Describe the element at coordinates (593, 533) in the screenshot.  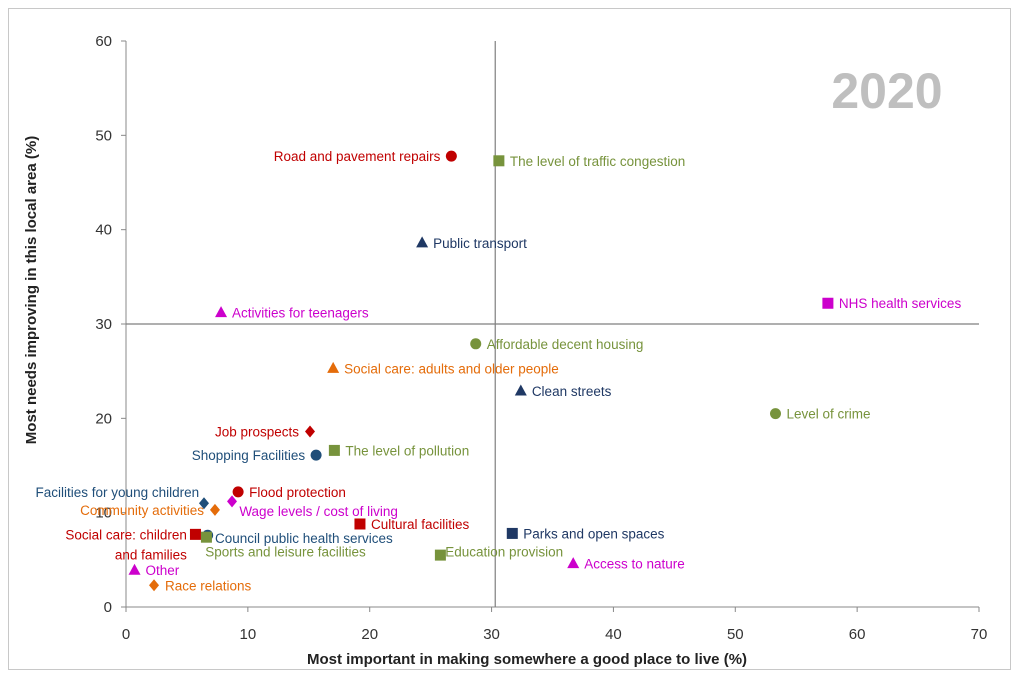
I see `point-label: Parks and open spaces` at that location.